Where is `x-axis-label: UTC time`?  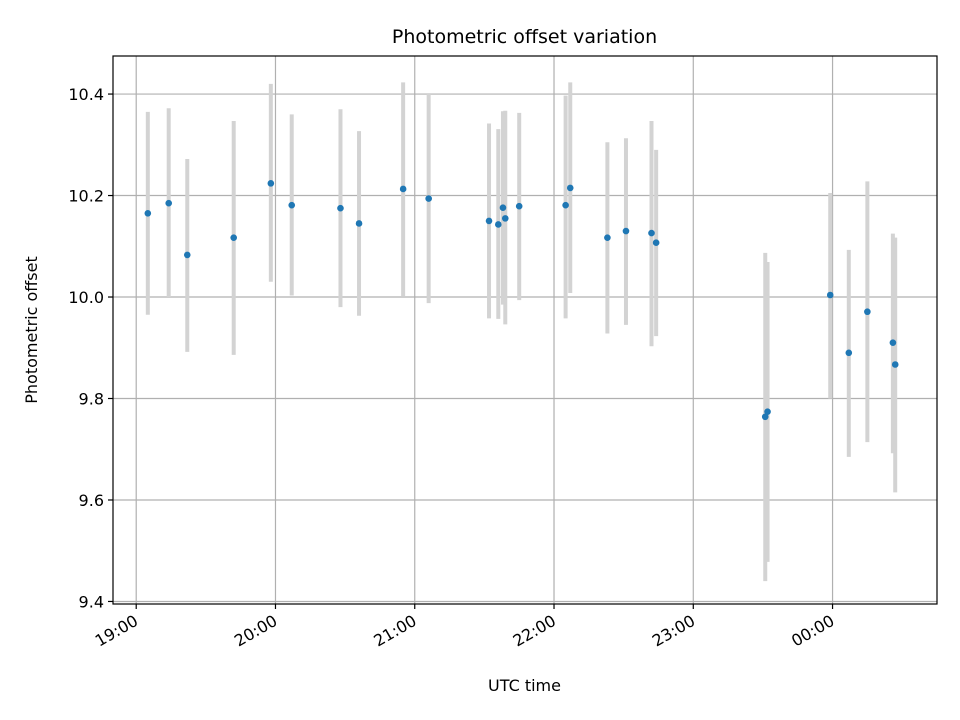 x-axis-label: UTC time is located at coordinates (524, 685).